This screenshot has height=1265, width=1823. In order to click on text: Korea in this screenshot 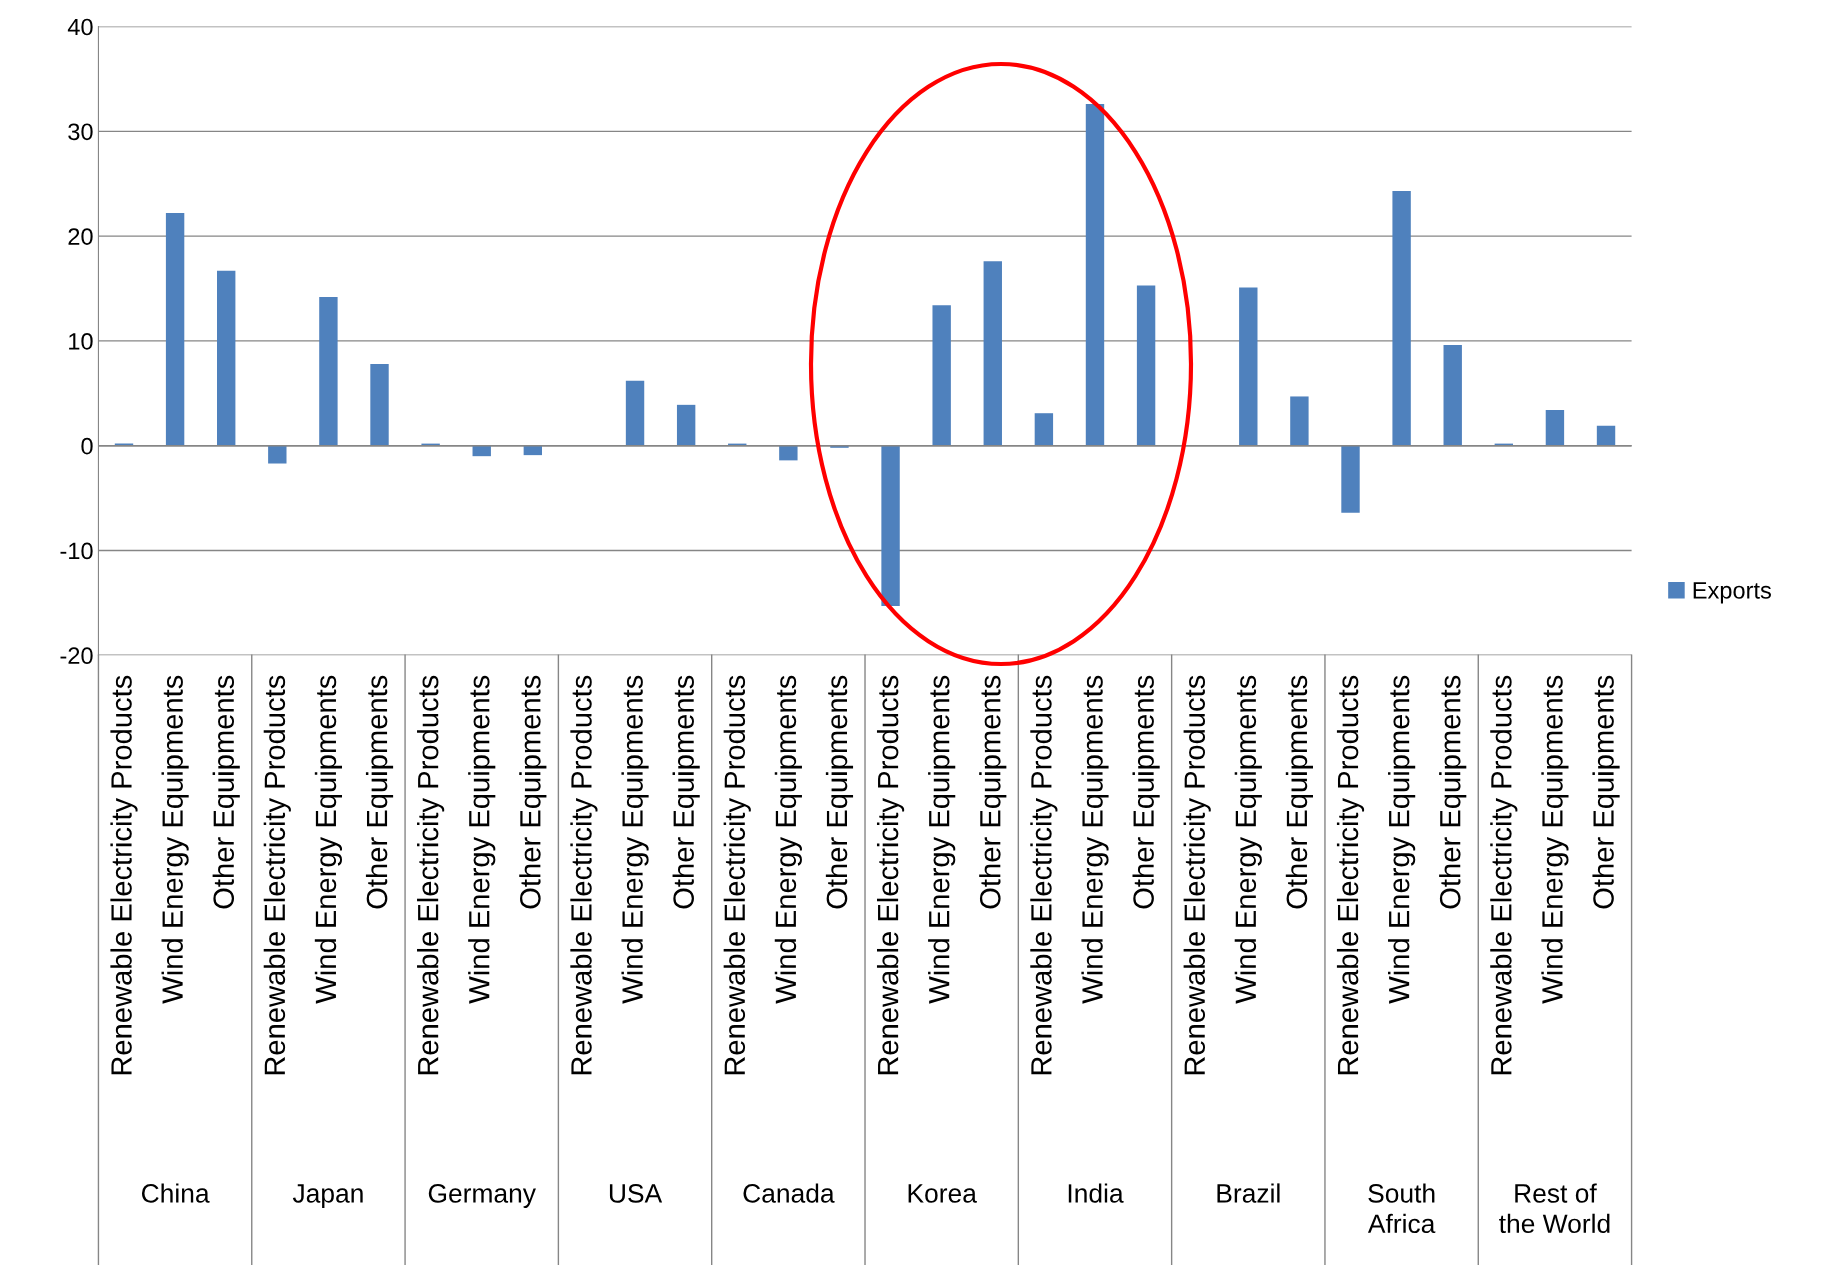, I will do `click(942, 1193)`.